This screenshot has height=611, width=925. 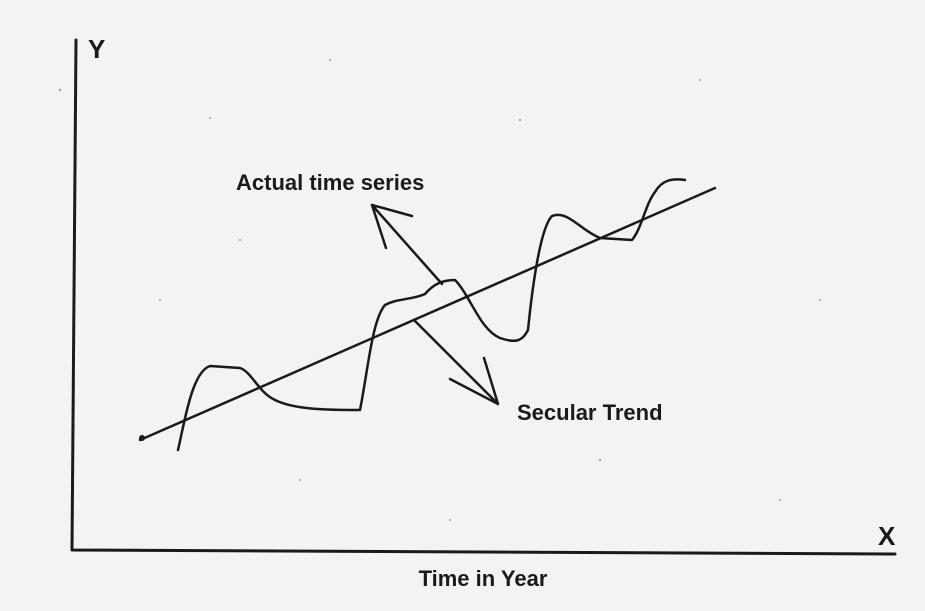 I want to click on x-axis-label: X, so click(x=887, y=536).